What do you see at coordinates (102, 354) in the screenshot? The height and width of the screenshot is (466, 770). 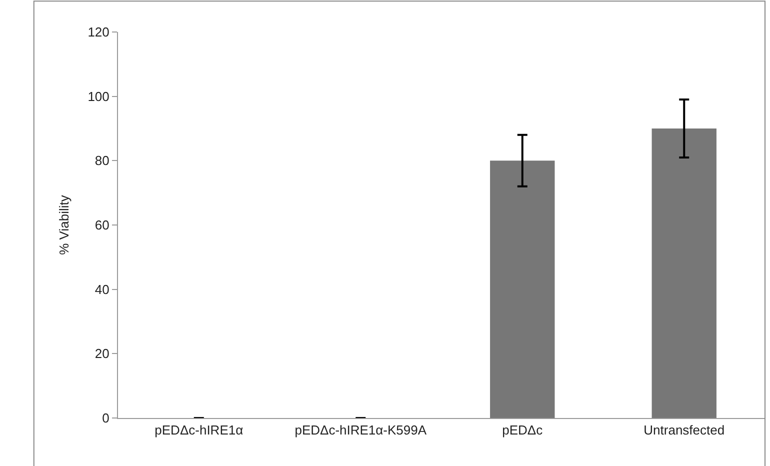 I see `y-tick-label: 20` at bounding box center [102, 354].